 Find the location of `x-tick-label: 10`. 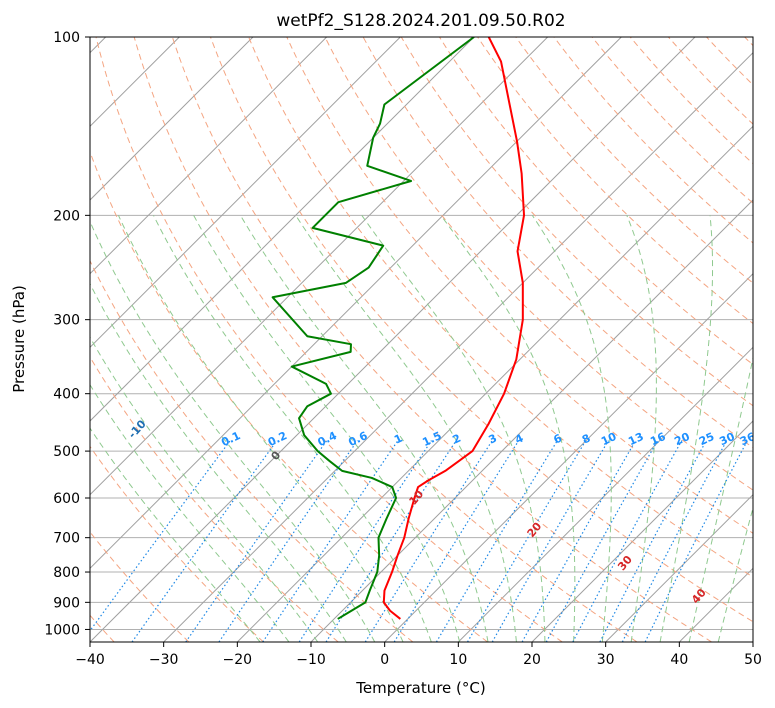

x-tick-label: 10 is located at coordinates (458, 660).